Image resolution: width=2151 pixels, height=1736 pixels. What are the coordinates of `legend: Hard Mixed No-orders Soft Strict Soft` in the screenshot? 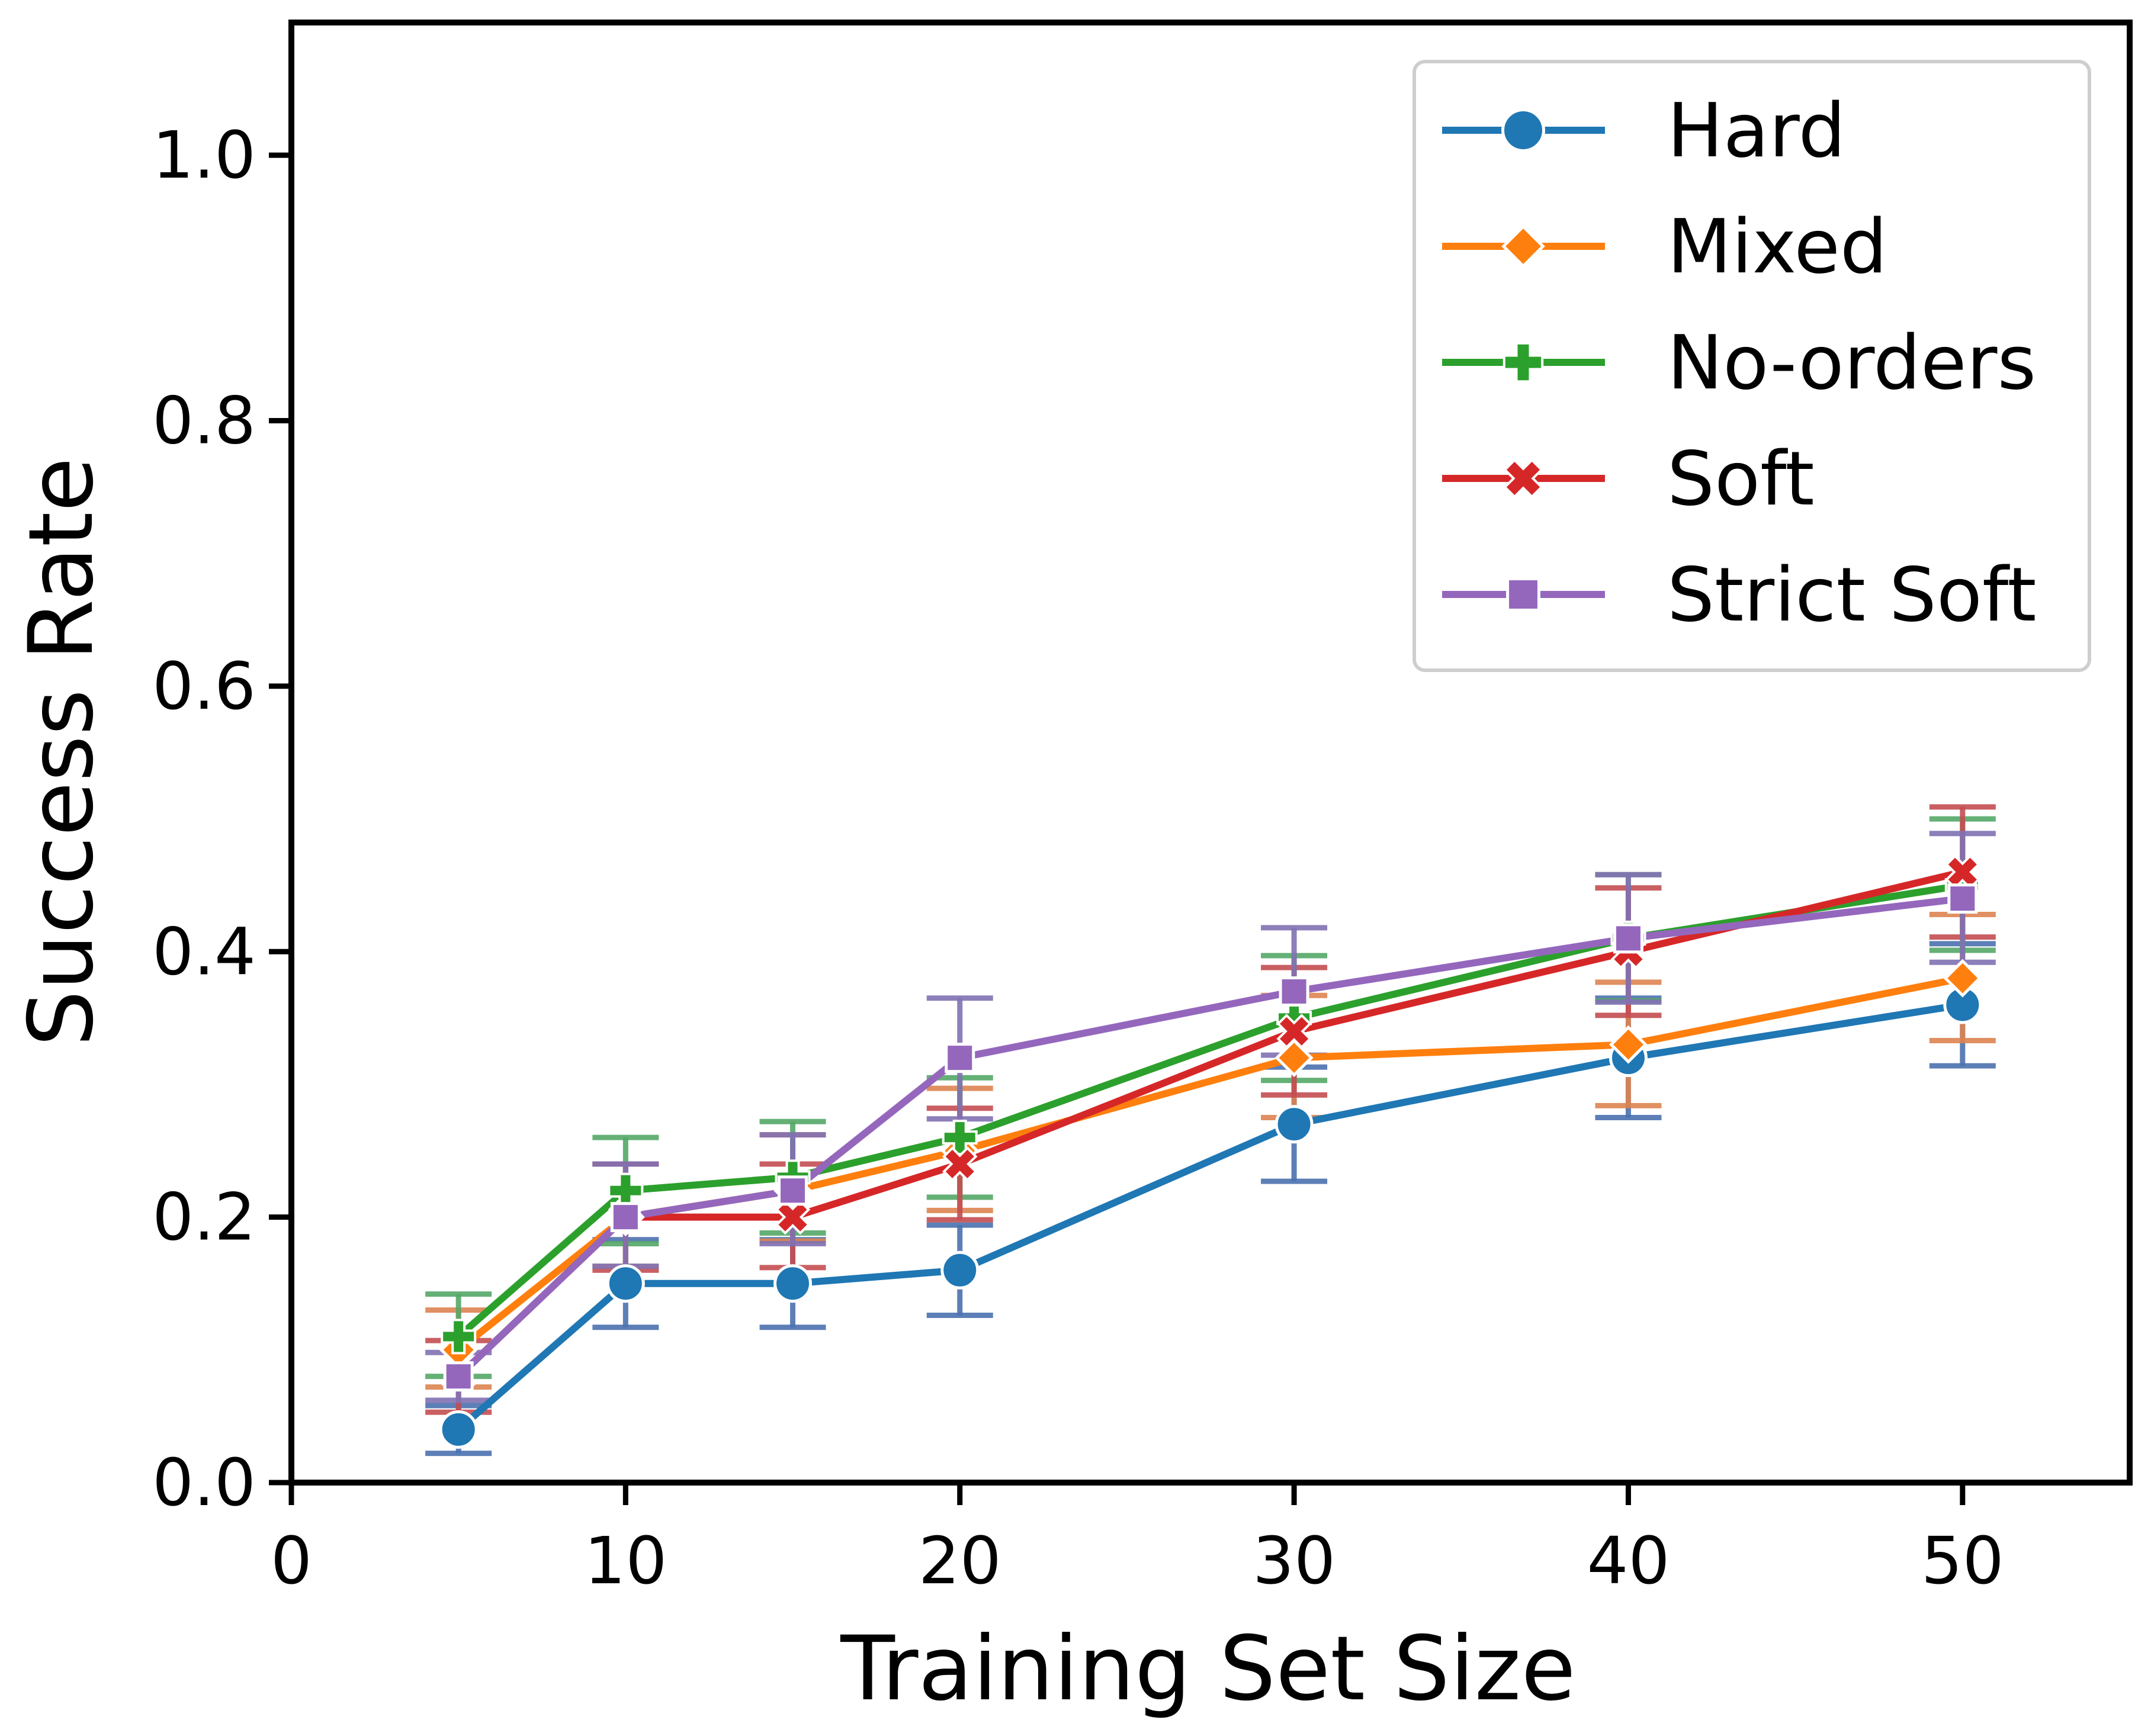 It's located at (1751, 366).